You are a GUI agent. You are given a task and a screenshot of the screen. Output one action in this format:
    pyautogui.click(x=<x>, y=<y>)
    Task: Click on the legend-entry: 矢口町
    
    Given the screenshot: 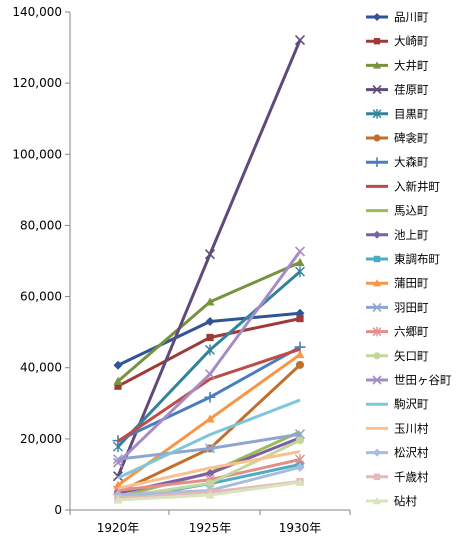 What is the action you would take?
    pyautogui.click(x=397, y=356)
    